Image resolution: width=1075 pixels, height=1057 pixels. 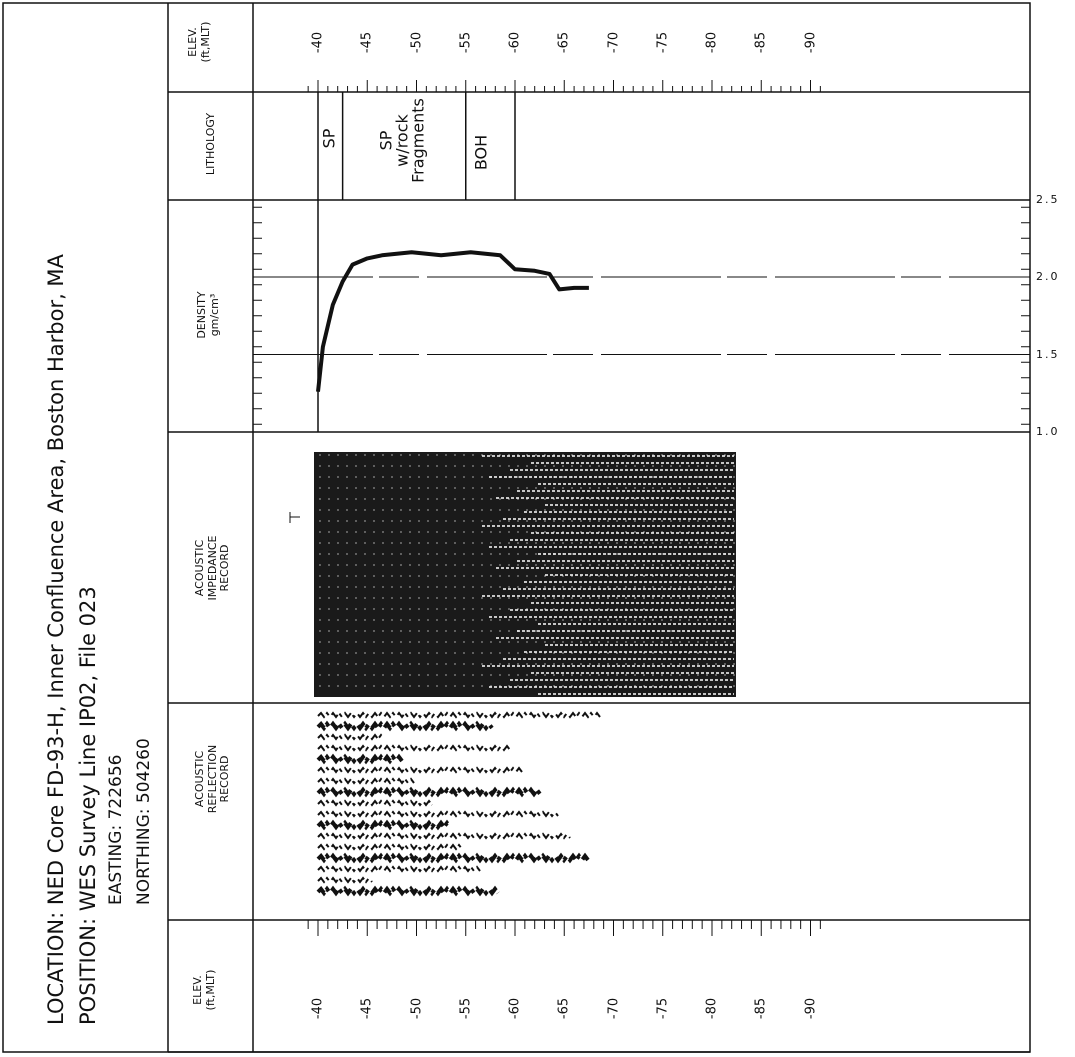 I want to click on elev-tick-label-top: -70, so click(x=613, y=42).